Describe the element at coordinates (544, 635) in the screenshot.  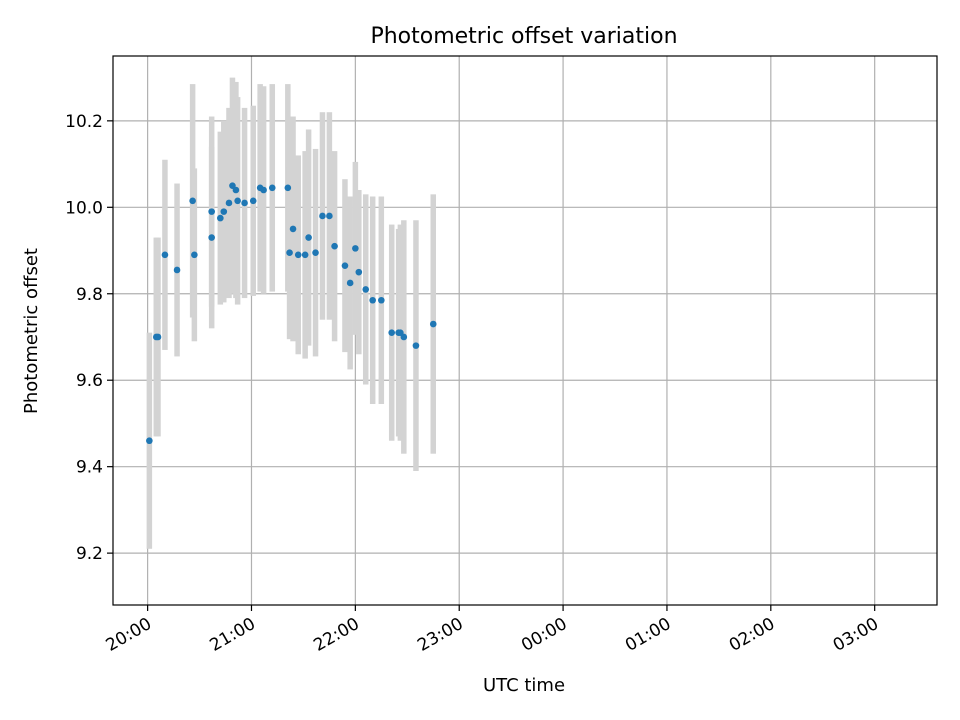
I see `x-tick-label: 00:00` at that location.